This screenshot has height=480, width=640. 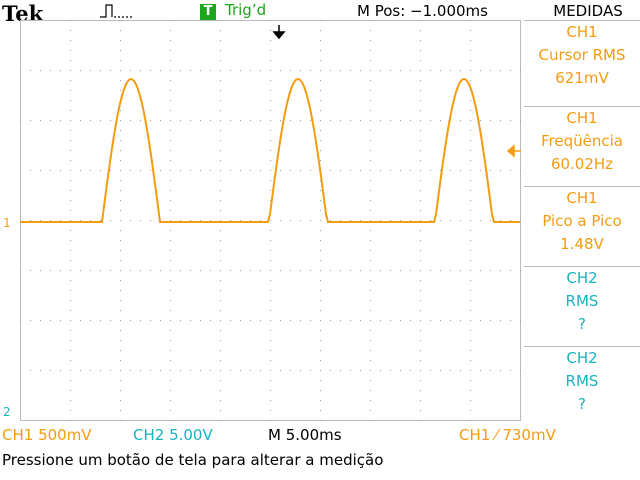 I want to click on trigger-level-marker, so click(x=513, y=152).